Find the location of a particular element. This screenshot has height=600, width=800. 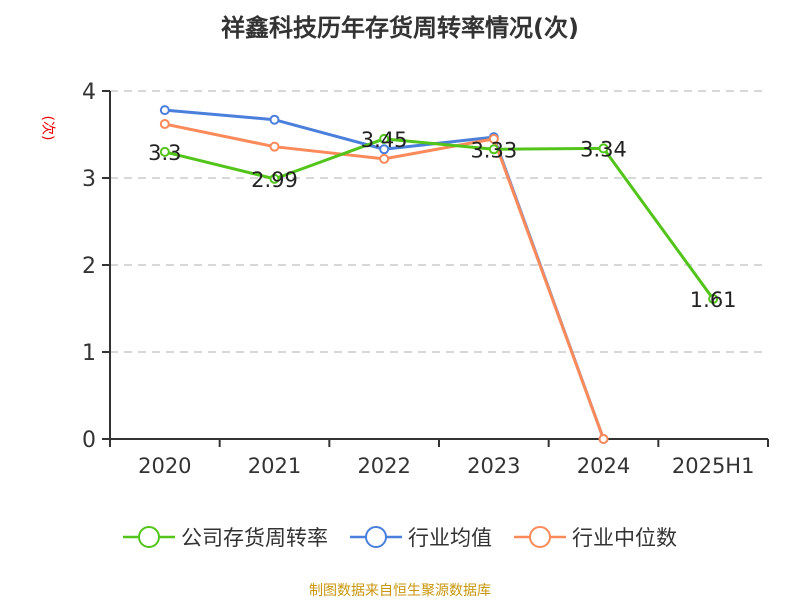

legend-item: 公司存货周转率 is located at coordinates (225, 537).